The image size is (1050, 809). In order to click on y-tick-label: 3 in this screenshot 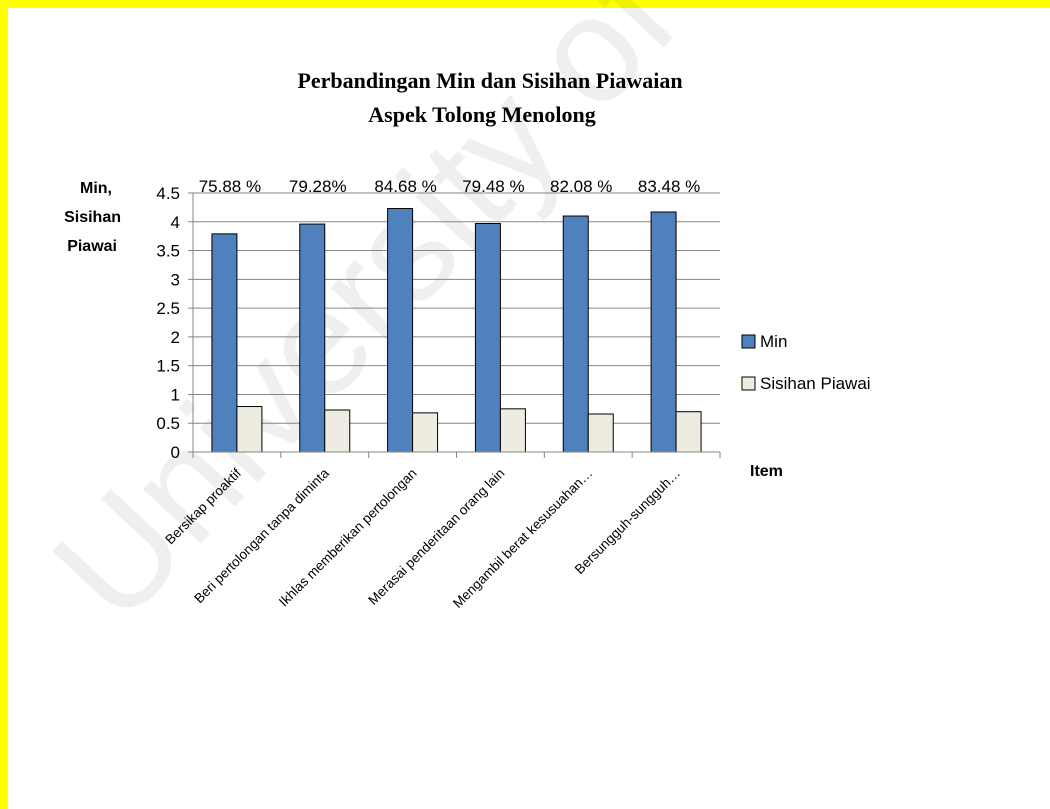, I will do `click(175, 279)`.